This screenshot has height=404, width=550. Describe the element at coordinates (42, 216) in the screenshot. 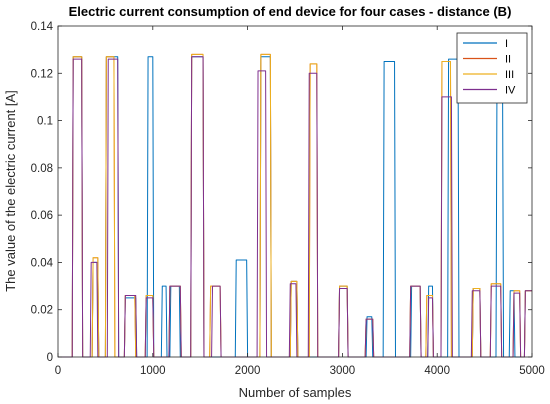

I see `y-tick-label: 0.06` at that location.